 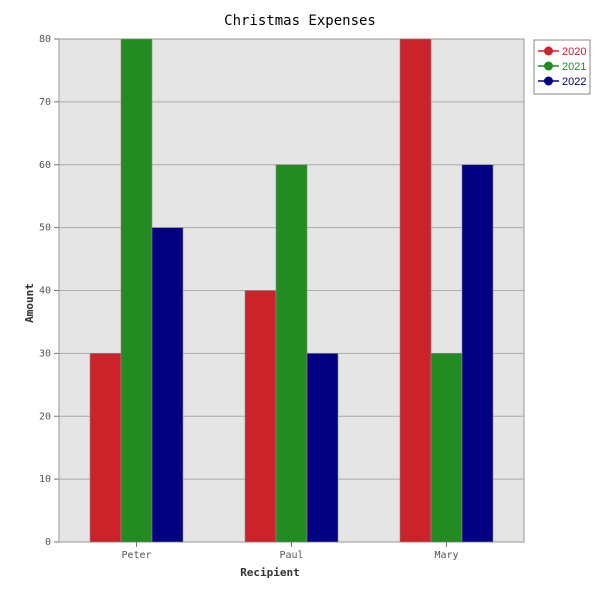 I want to click on y-tick-label: 0, so click(x=48, y=542).